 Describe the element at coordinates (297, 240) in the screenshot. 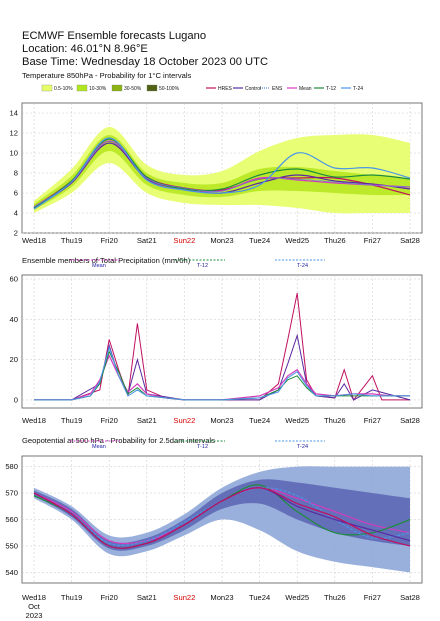

I see `temp-x-tick-label: Wed25` at that location.